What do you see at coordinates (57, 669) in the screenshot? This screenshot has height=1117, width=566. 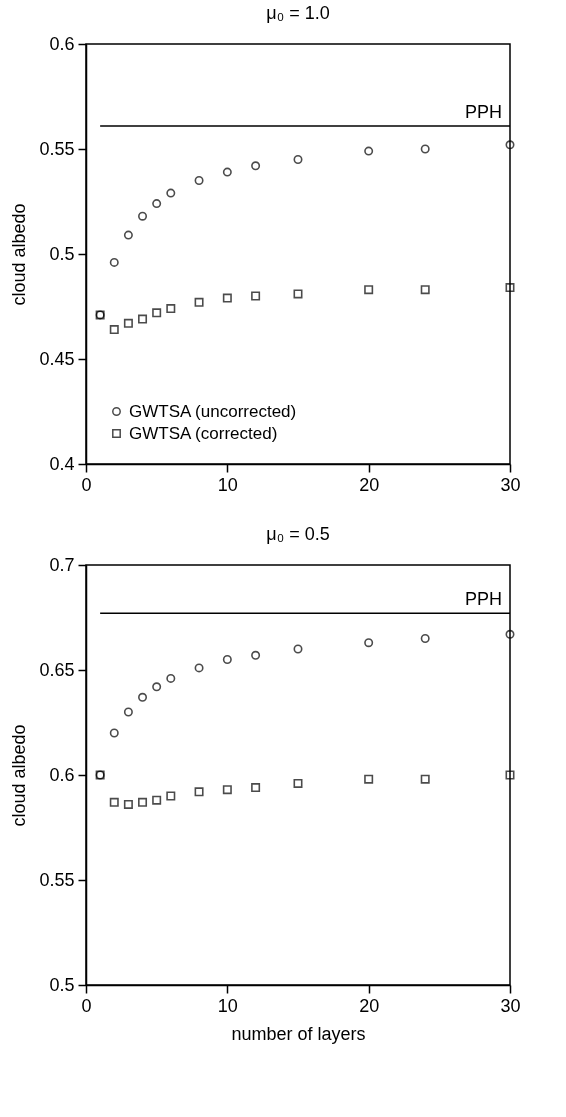 I see `y-tick-label: 0.65` at bounding box center [57, 669].